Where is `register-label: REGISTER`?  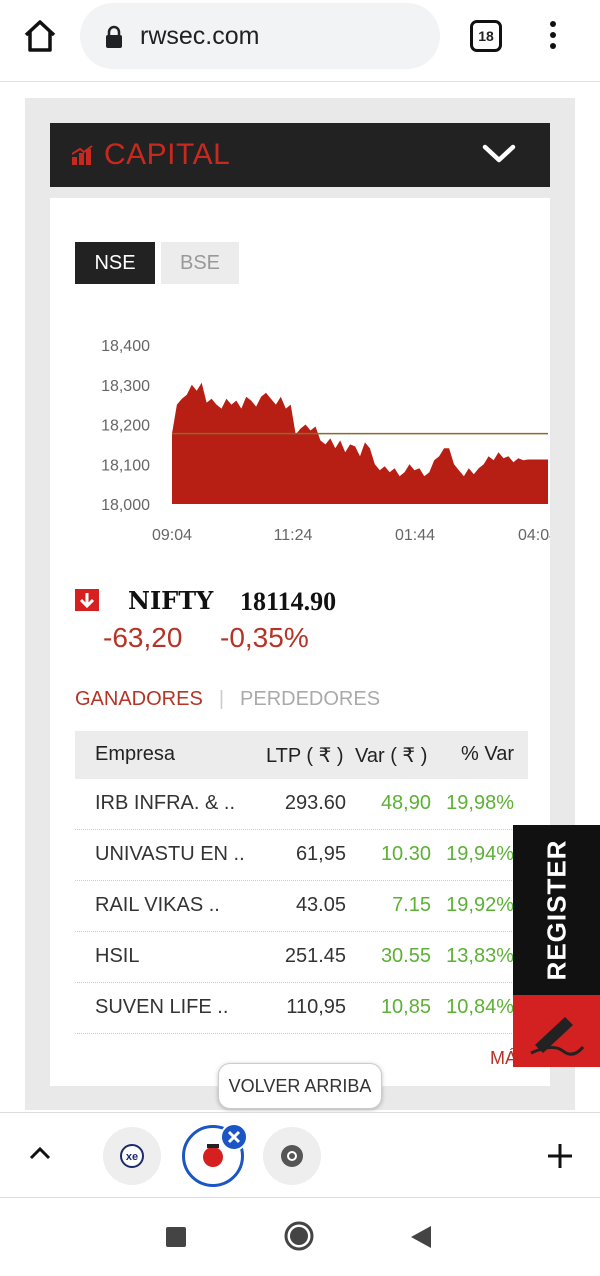 register-label: REGISTER is located at coordinates (556, 910).